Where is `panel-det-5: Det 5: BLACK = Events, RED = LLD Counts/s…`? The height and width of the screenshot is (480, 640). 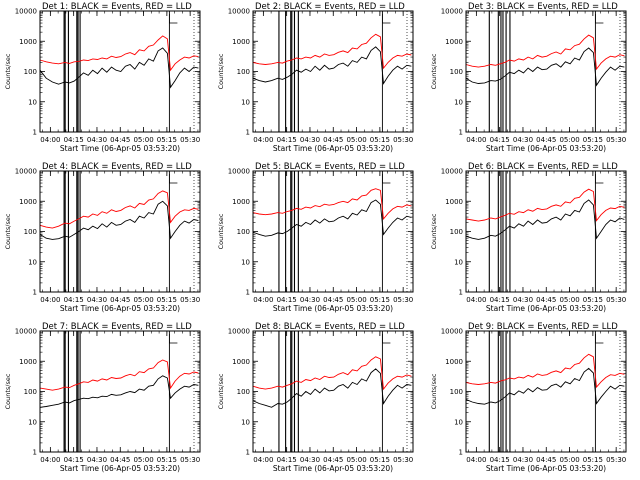 panel-det-5: Det 5: BLACK = Events, RED = LLD Counts/s… is located at coordinates (315, 237).